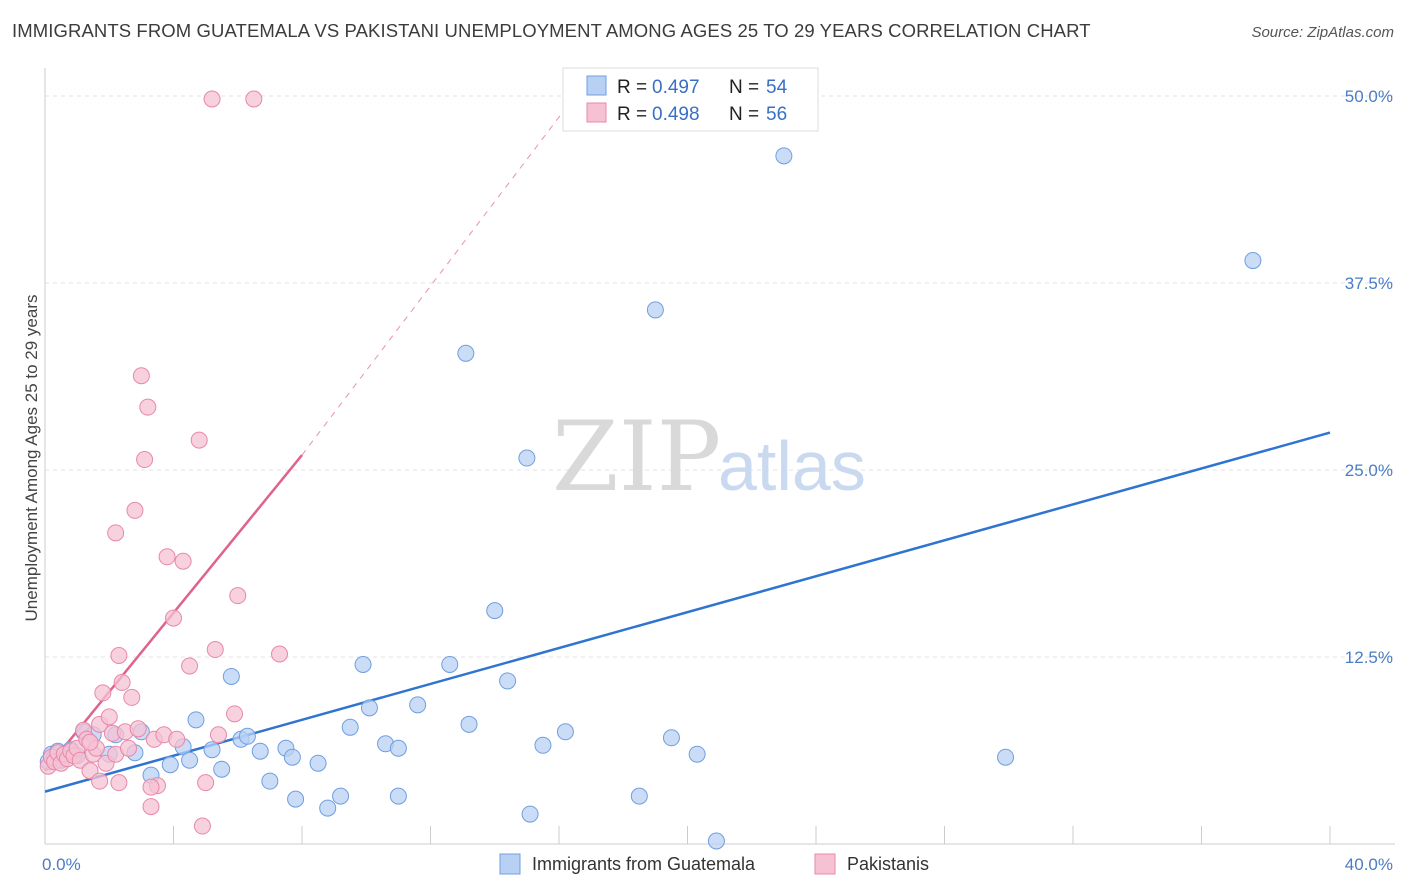  I want to click on legend-n-label-2: N =, so click(744, 114).